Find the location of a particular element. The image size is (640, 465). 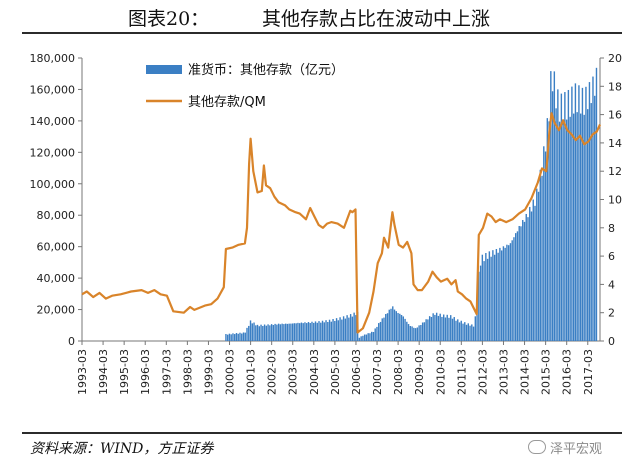

x-tick-label: 2012-03 is located at coordinates (482, 372).